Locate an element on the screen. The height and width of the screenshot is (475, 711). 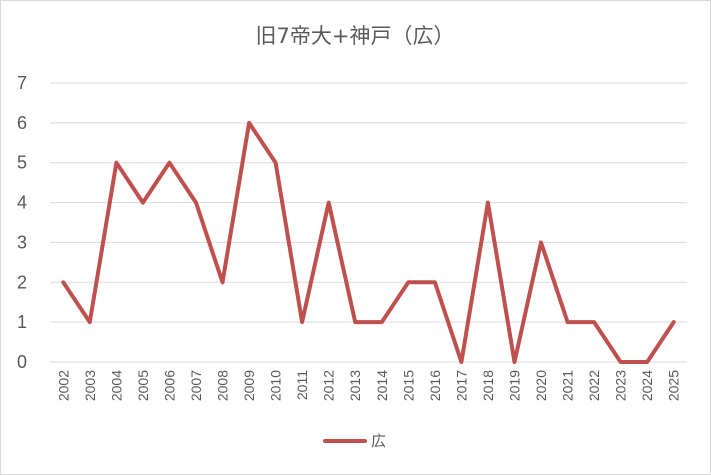
legend: 広 is located at coordinates (354, 441).